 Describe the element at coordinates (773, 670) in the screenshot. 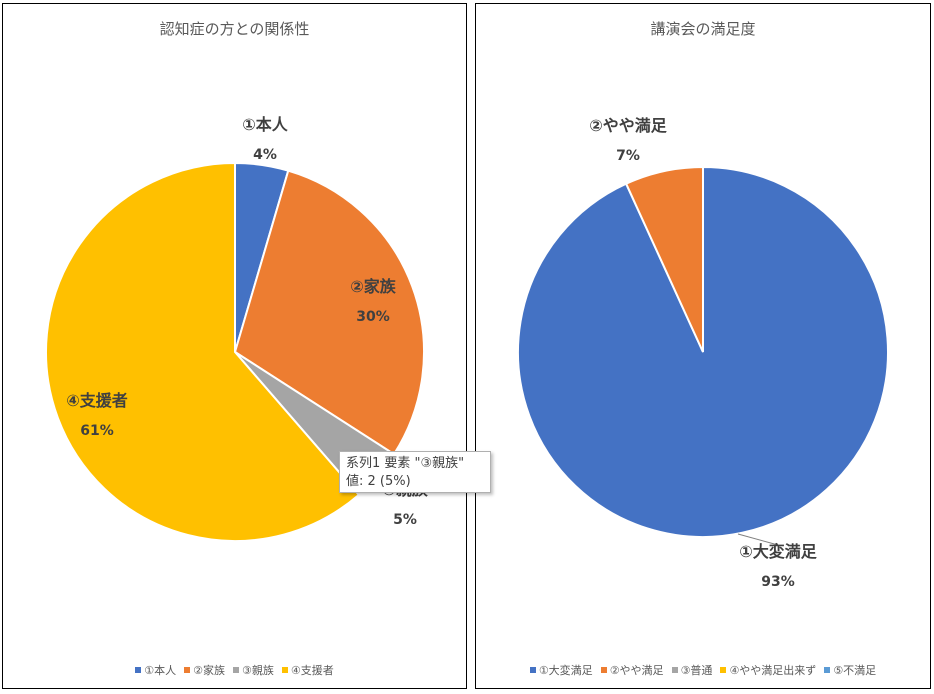

I see `legend-label: ④やや満足出来ず` at that location.